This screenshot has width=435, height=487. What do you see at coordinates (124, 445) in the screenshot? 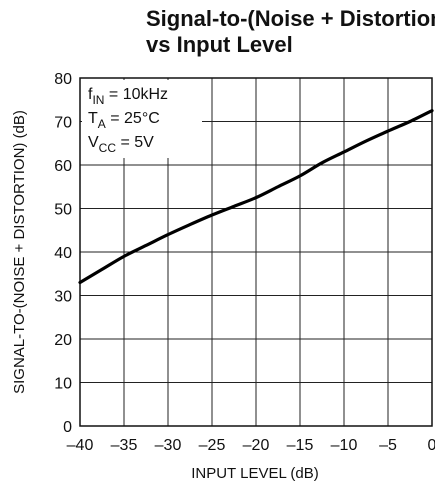
I see `x-tick-label: –35` at bounding box center [124, 445].